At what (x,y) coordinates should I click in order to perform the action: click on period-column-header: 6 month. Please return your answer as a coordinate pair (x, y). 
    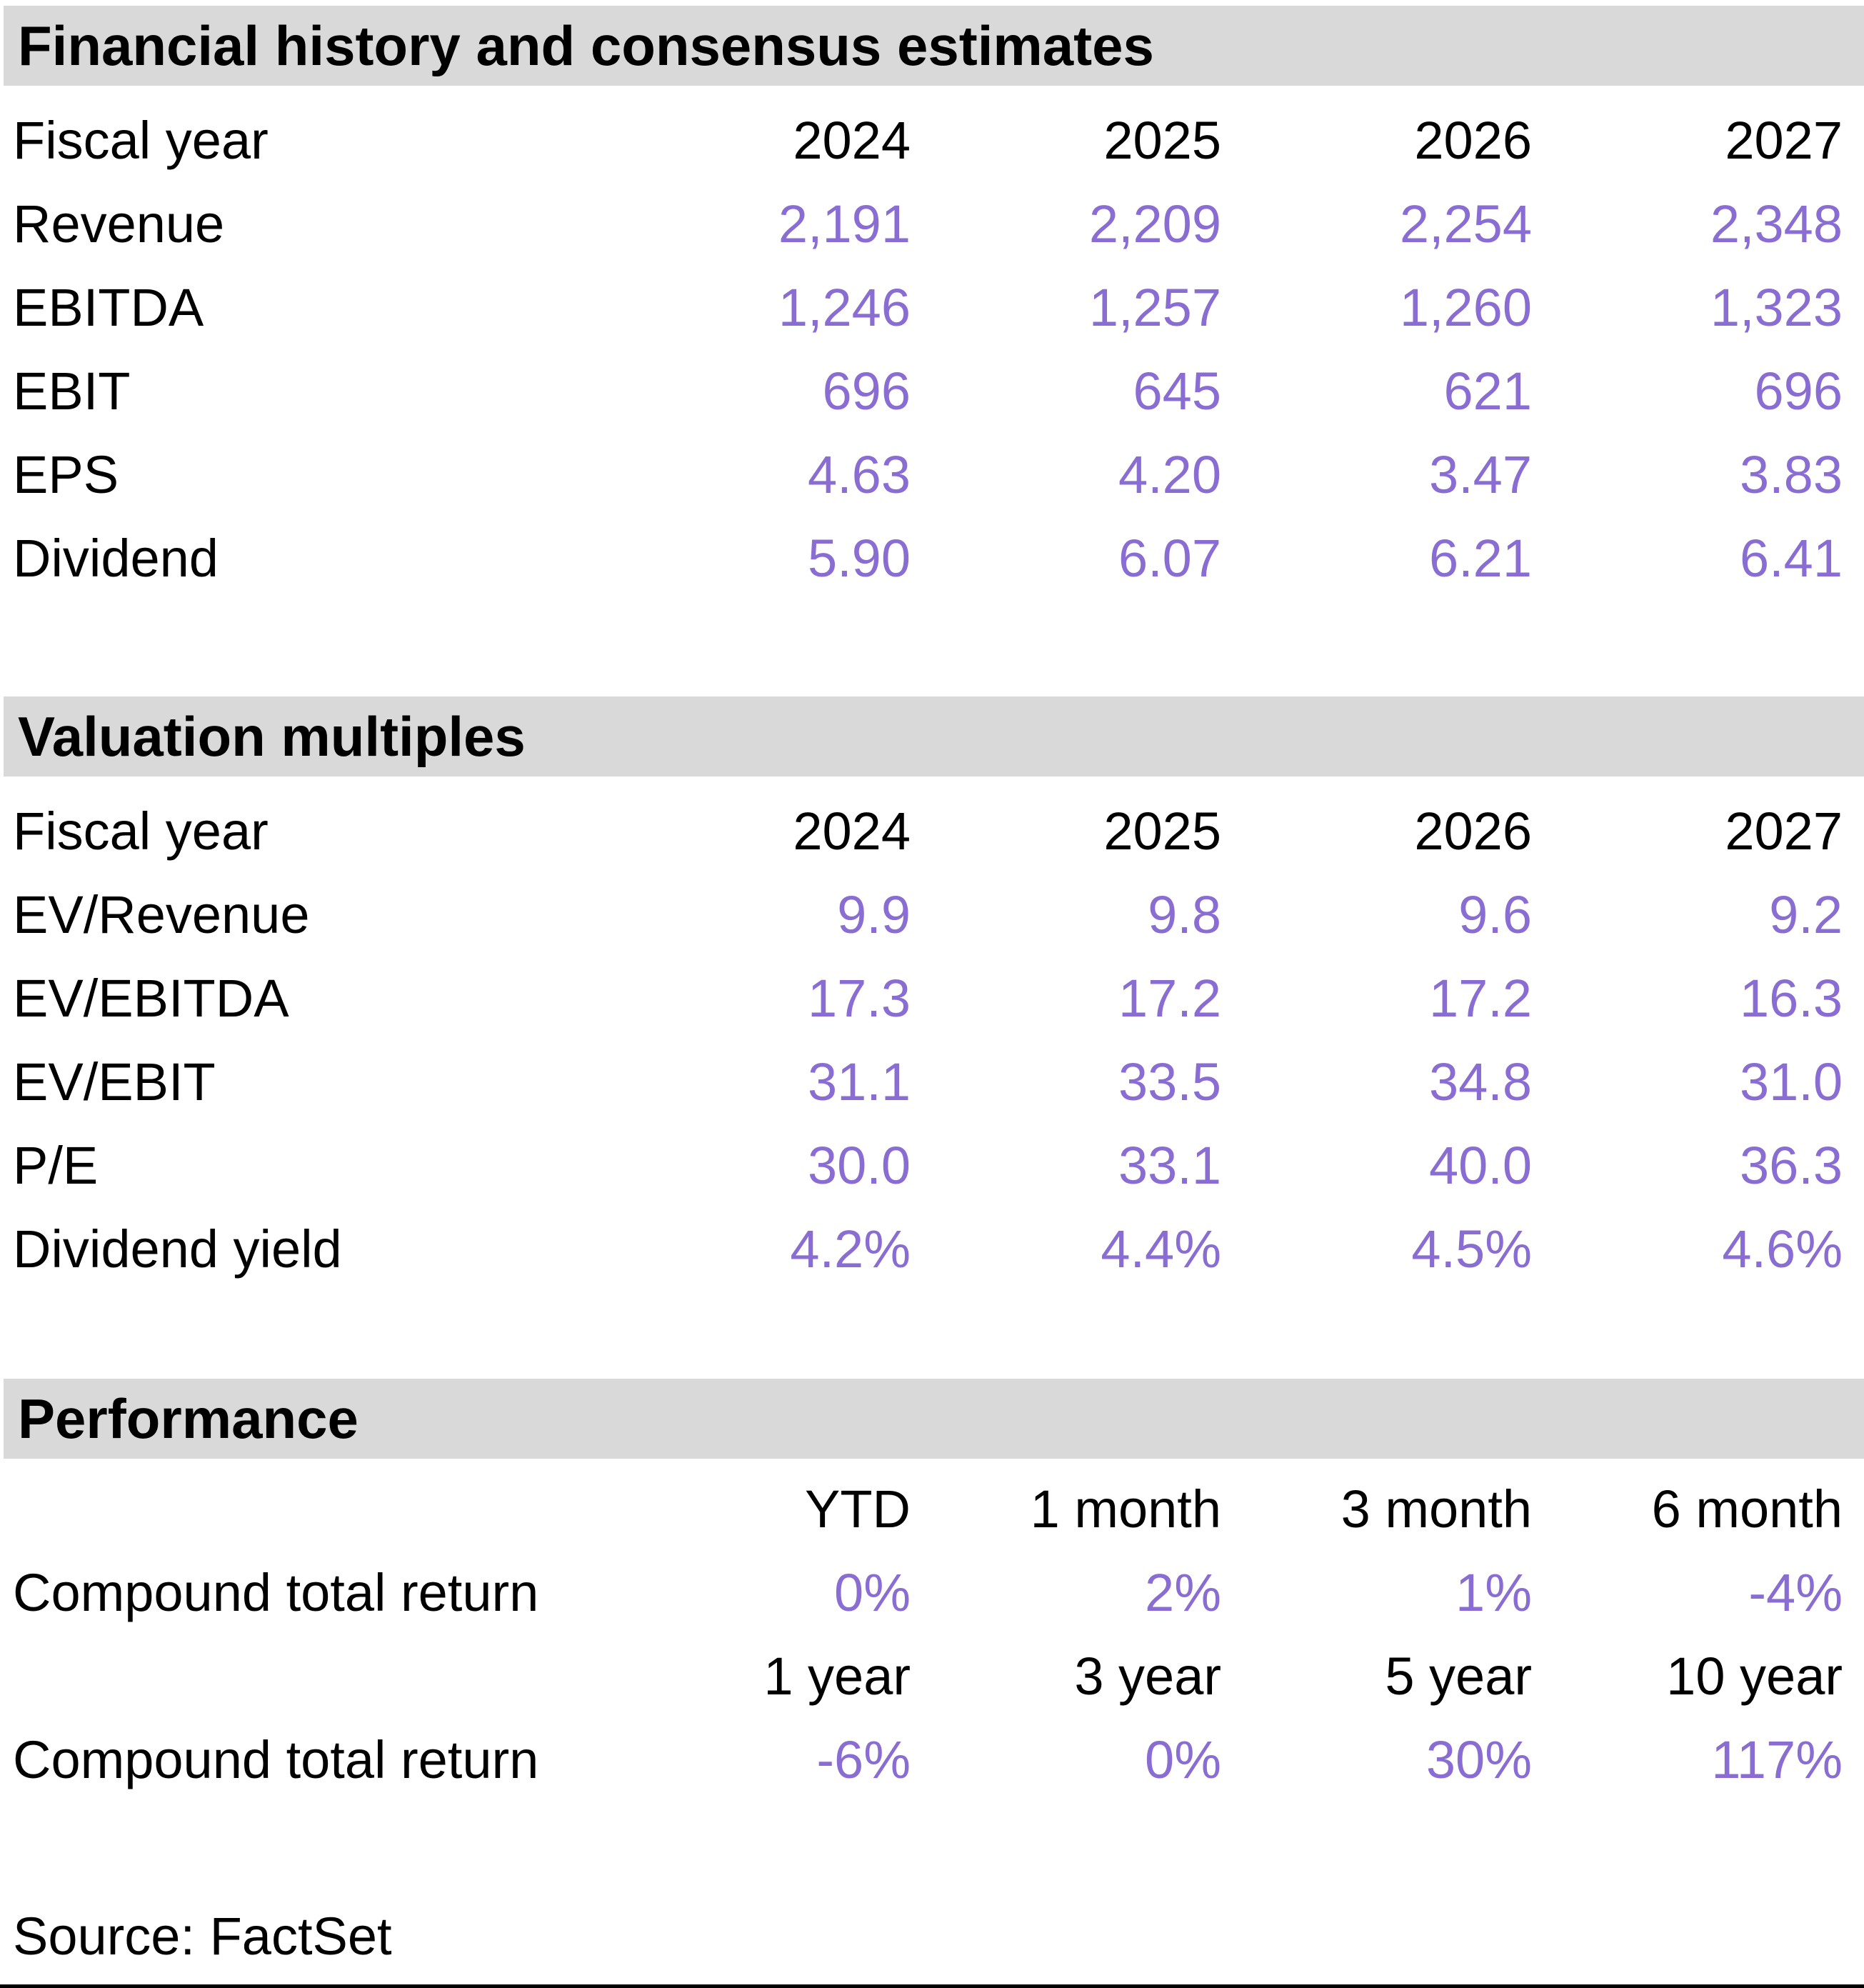
    Looking at the image, I should click on (1747, 1509).